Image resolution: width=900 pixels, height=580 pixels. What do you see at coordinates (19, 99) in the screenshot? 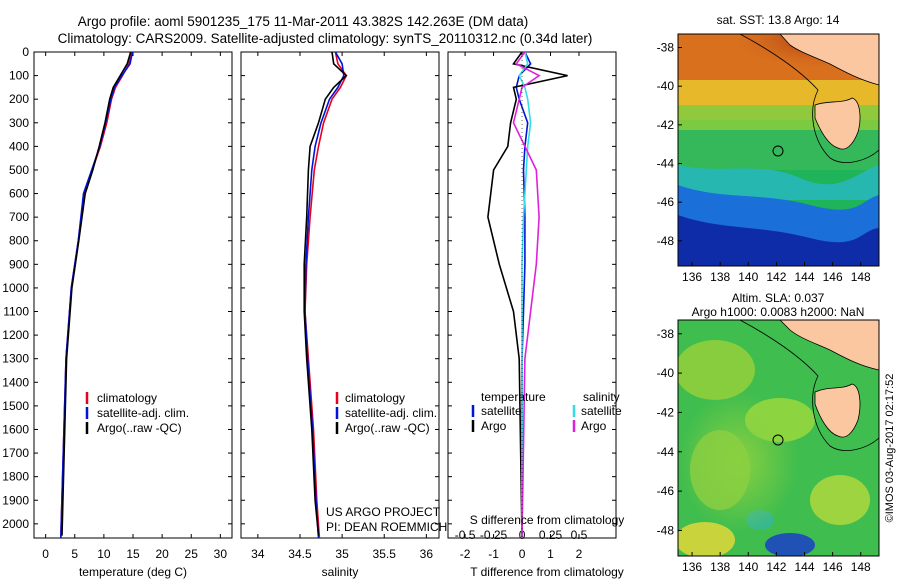
I see `depth-tick-label: 200` at bounding box center [19, 99].